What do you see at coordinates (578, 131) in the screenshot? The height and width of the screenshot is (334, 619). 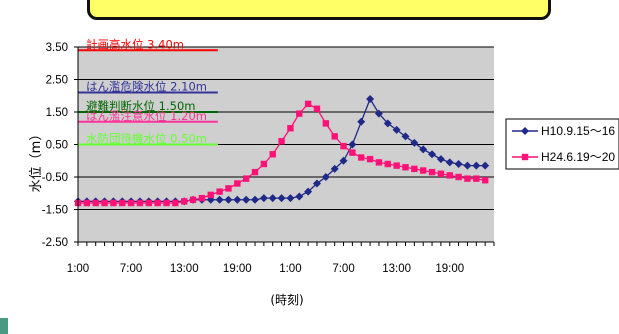 I see `legend-entry: H10.9.15～16` at bounding box center [578, 131].